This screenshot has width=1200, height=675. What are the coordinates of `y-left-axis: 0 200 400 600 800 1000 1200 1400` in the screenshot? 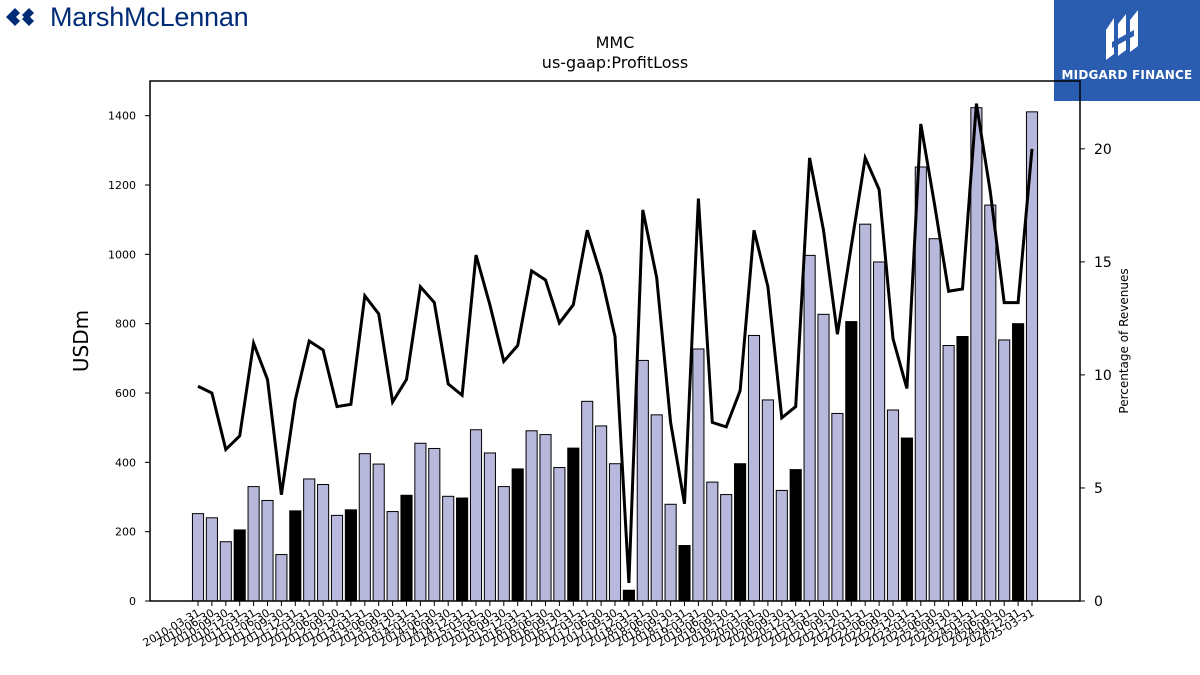 It's located at (129, 359).